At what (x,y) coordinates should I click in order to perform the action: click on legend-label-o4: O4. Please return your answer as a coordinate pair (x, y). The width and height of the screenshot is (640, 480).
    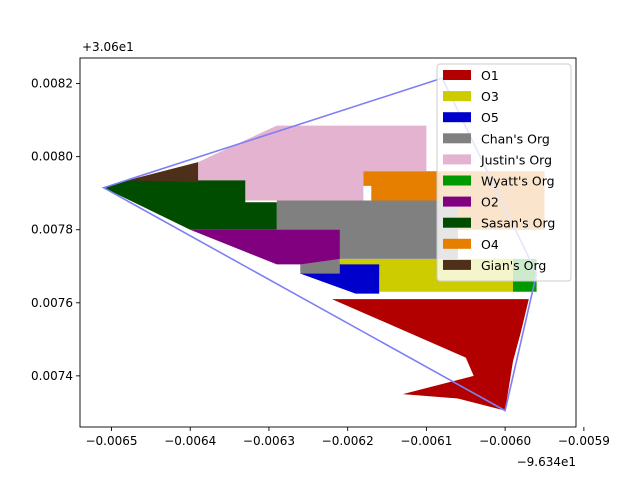
    Looking at the image, I should click on (490, 244).